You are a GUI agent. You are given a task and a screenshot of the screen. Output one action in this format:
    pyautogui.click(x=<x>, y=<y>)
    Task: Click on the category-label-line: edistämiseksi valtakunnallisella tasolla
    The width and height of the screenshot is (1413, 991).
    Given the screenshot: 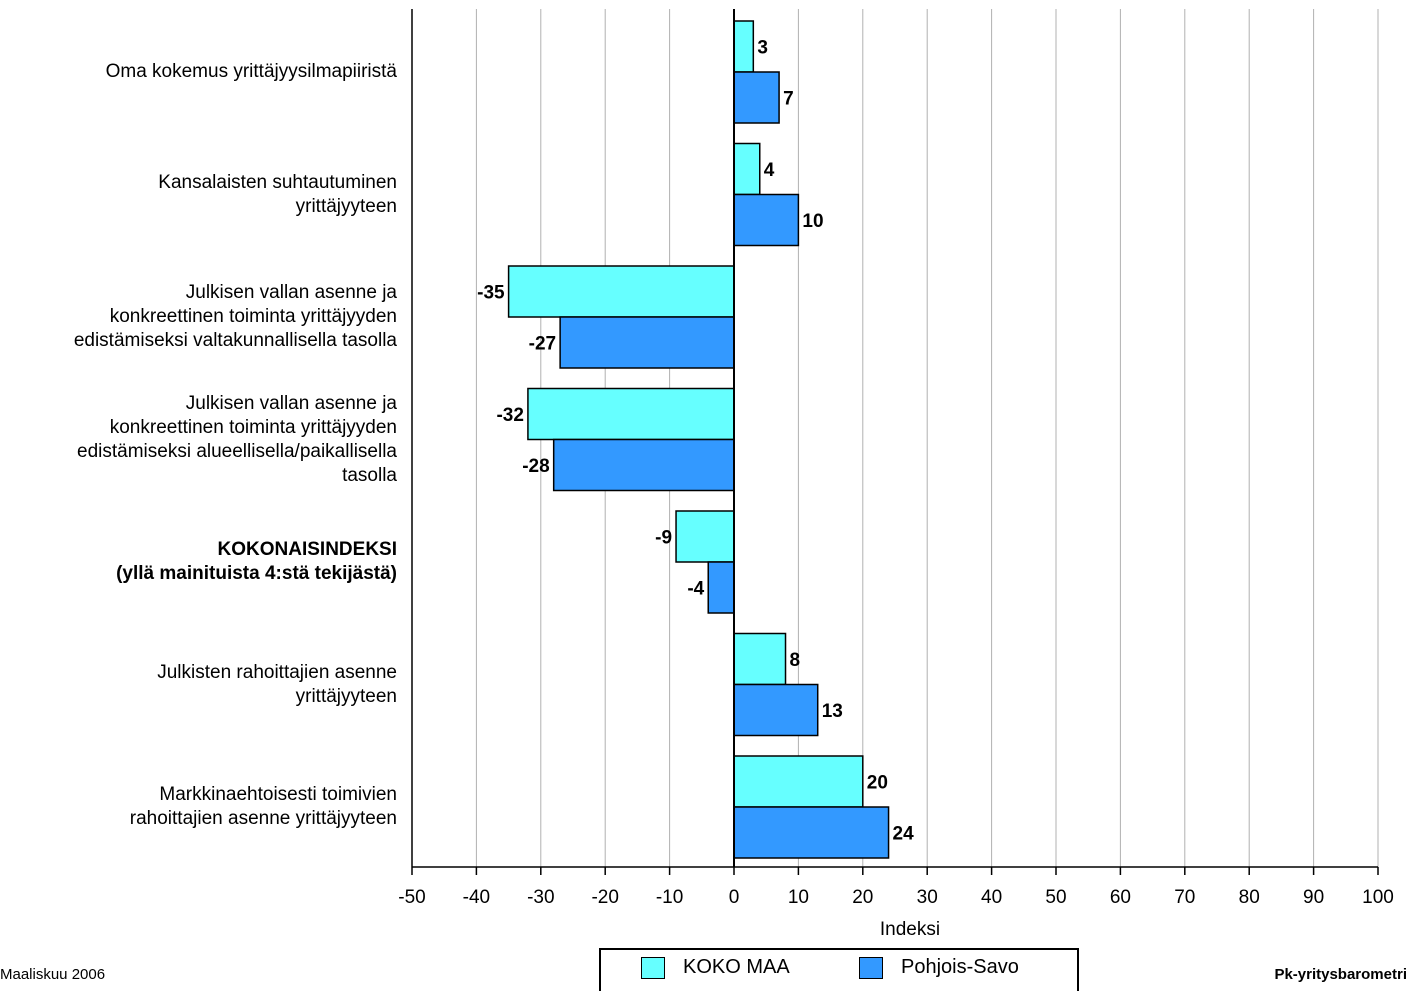 What is the action you would take?
    pyautogui.click(x=235, y=340)
    